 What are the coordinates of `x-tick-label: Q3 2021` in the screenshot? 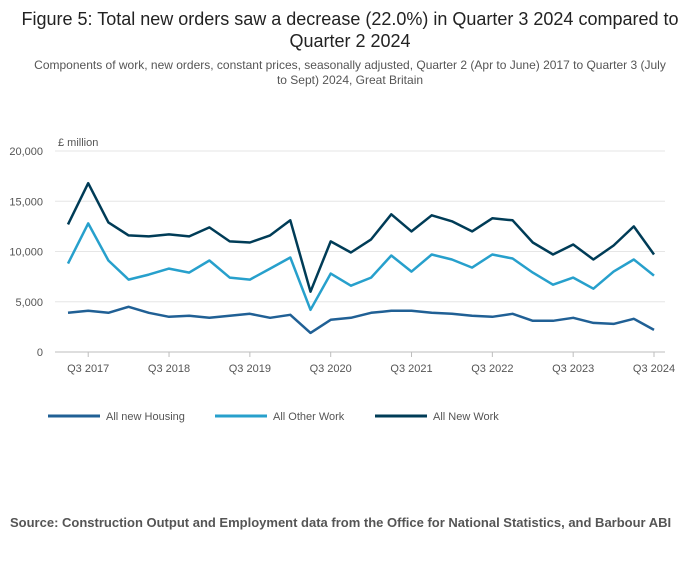 It's located at (411, 369).